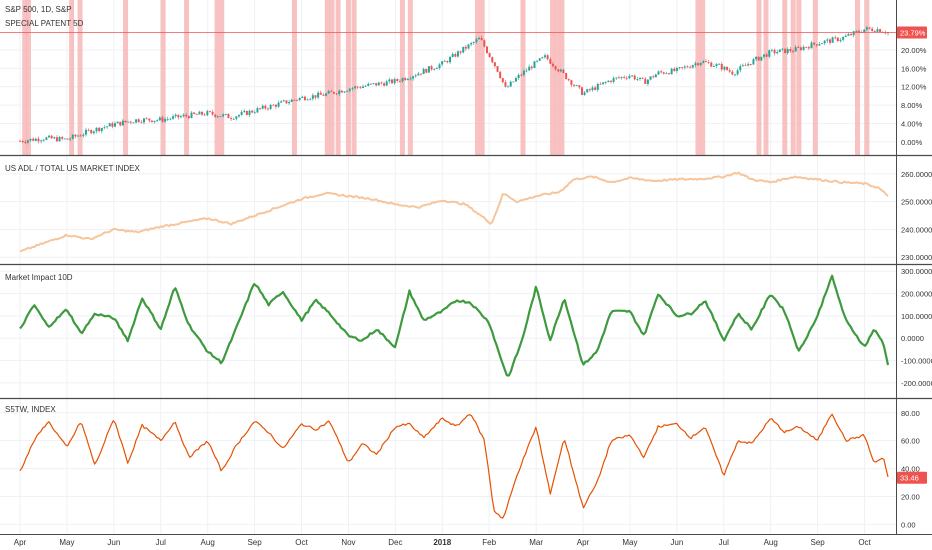  What do you see at coordinates (908, 524) in the screenshot?
I see `y-tick-label: 0.00` at bounding box center [908, 524].